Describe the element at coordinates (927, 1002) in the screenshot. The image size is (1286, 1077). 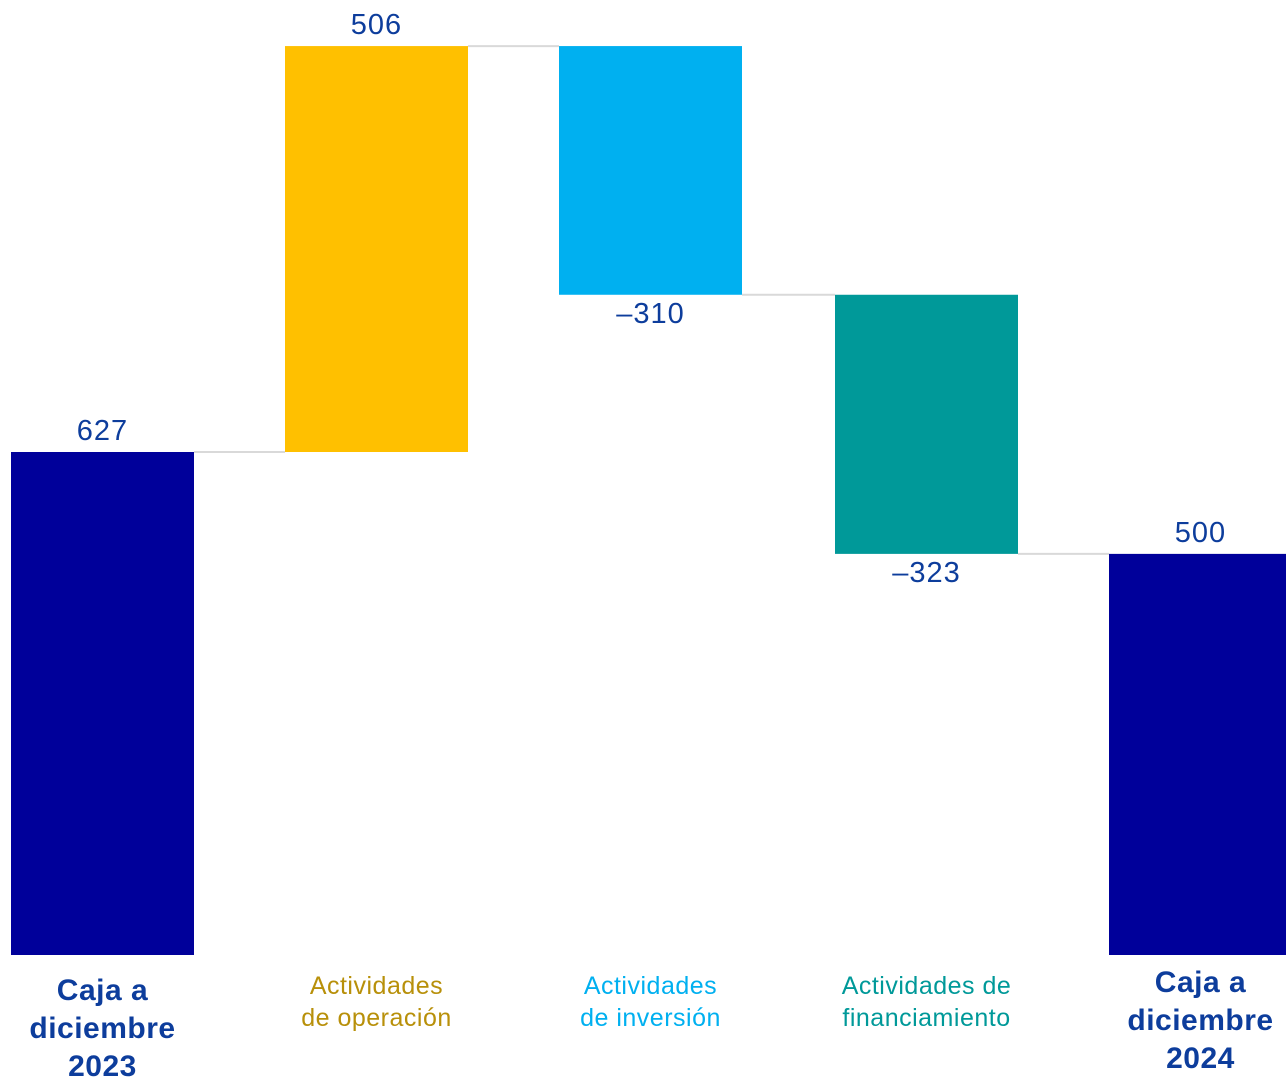
I see `category-label-4: Actividades de financiamiento` at that location.